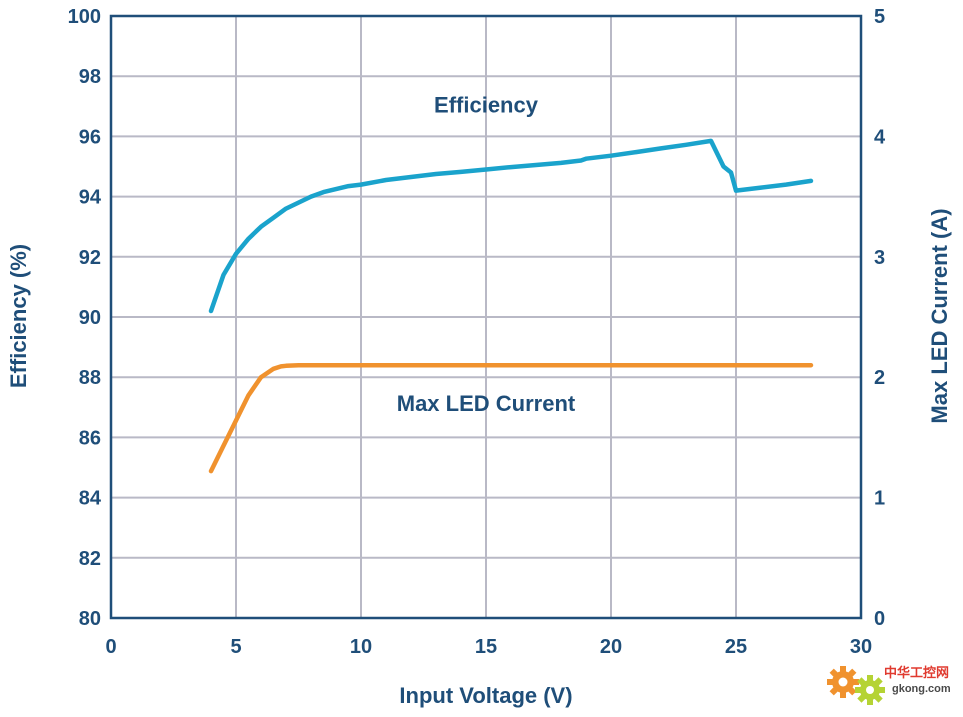 The height and width of the screenshot is (717, 963). I want to click on y-tick-label: 80, so click(90, 619).